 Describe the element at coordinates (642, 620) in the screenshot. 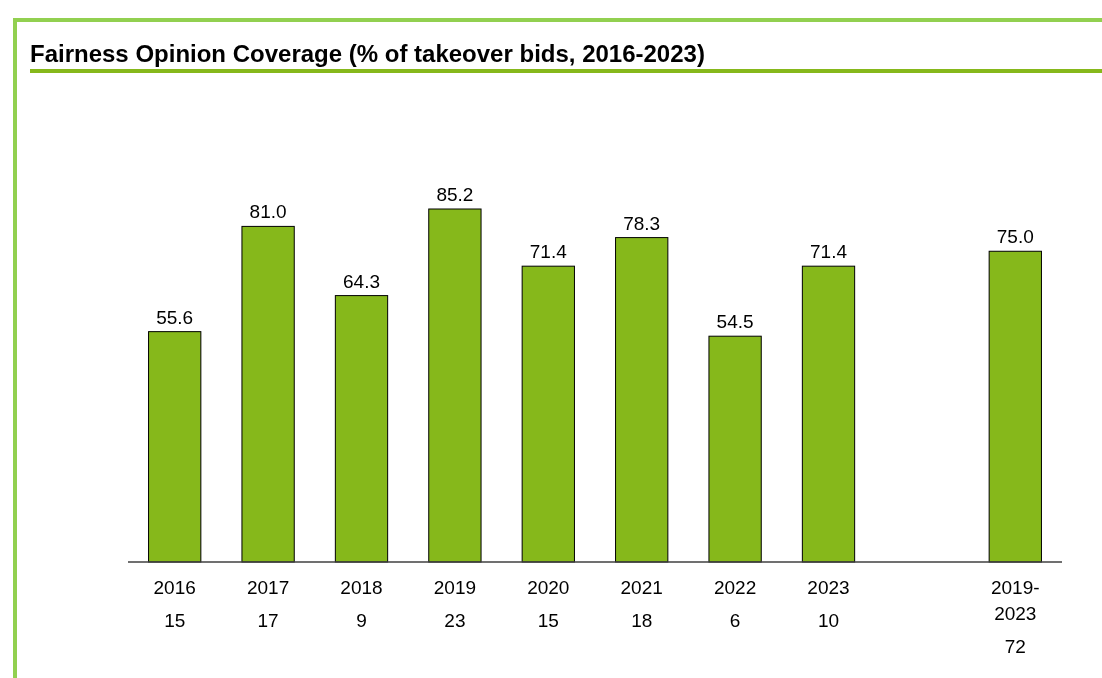

I see `text: 18` at that location.